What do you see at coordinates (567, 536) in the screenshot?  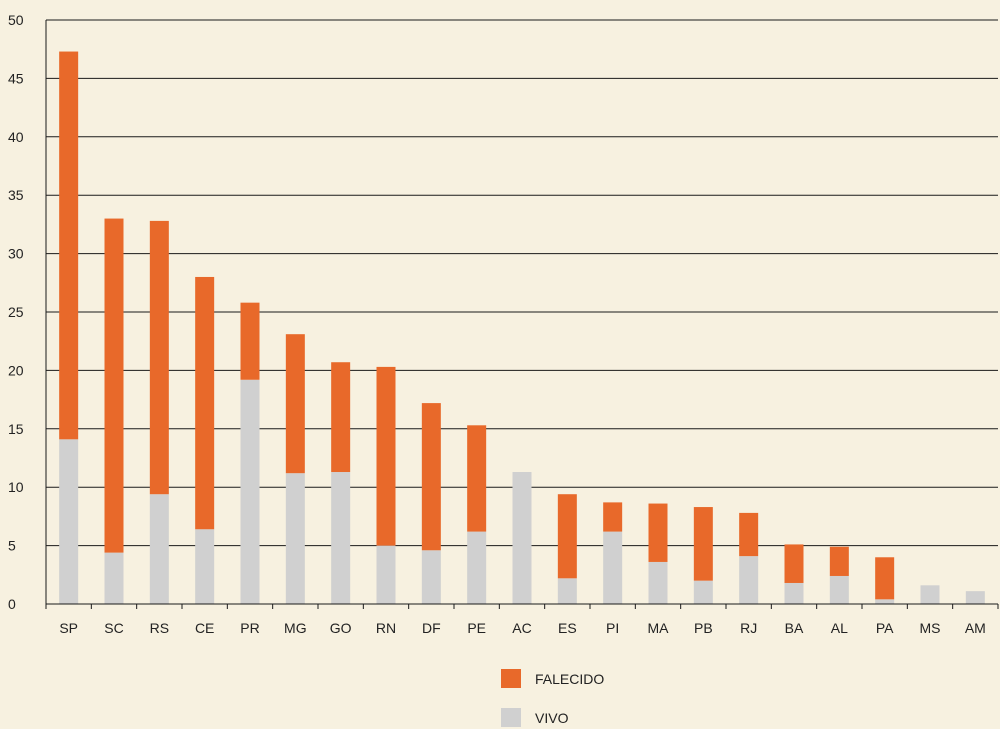 I see `bar-falecido-es` at bounding box center [567, 536].